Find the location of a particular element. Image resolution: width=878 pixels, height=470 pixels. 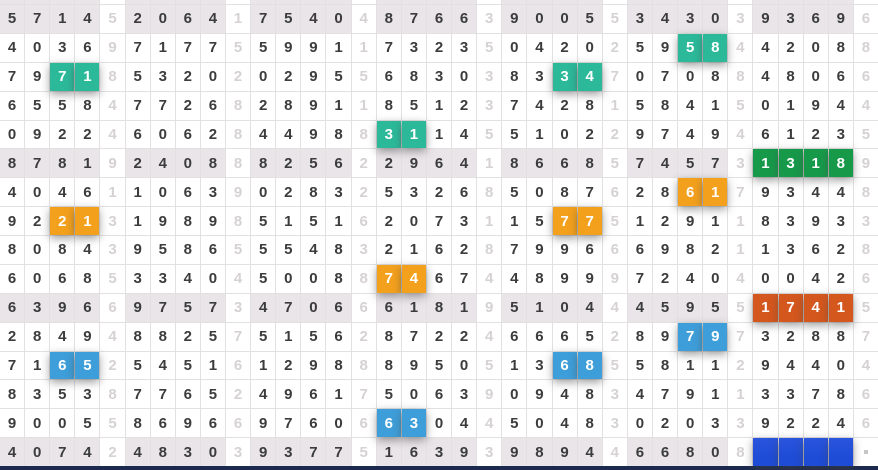

highlighted-digit-cell: 8 is located at coordinates (840, 163).